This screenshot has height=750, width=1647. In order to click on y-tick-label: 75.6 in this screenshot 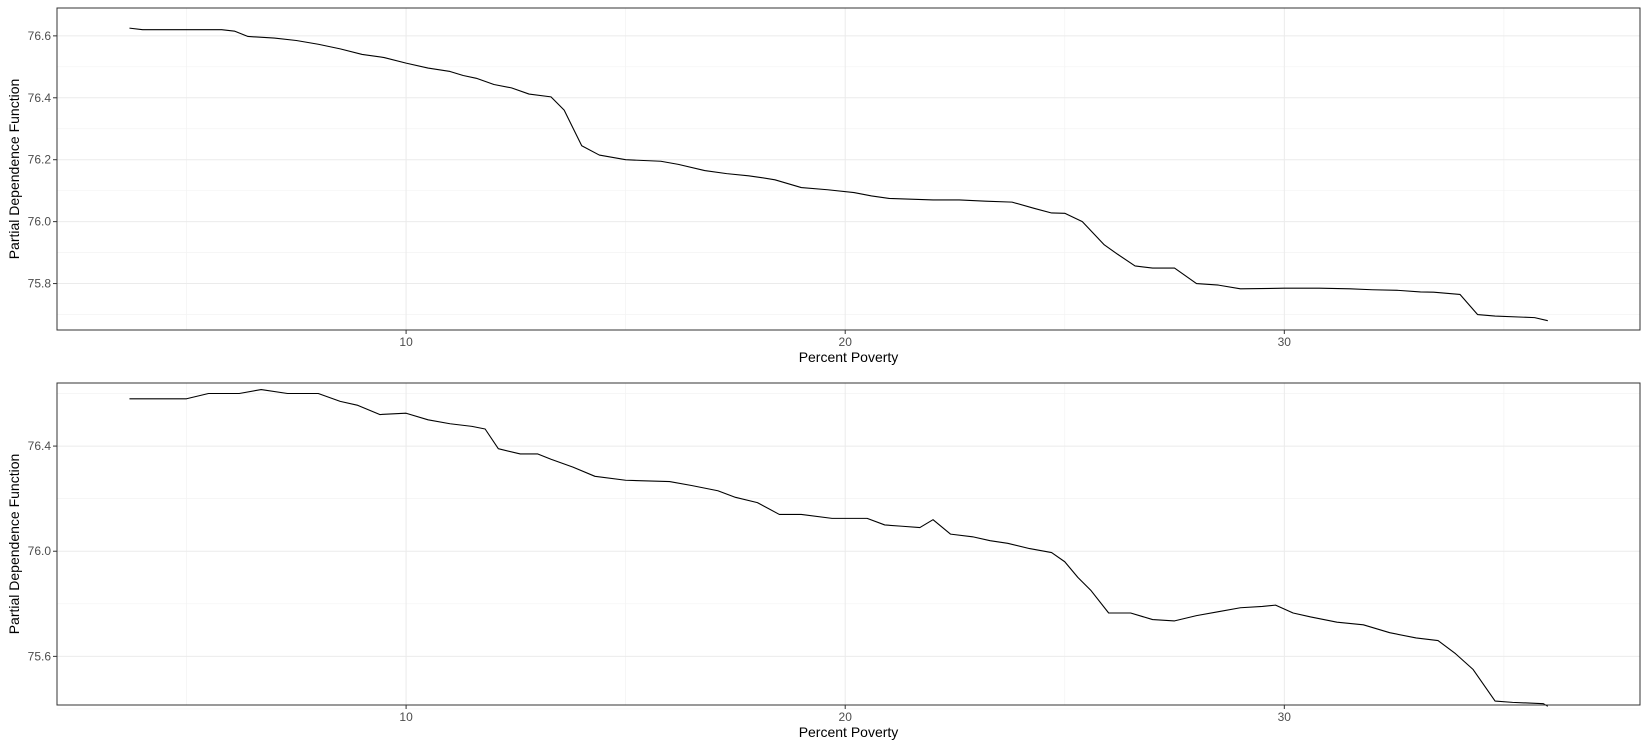, I will do `click(40, 656)`.